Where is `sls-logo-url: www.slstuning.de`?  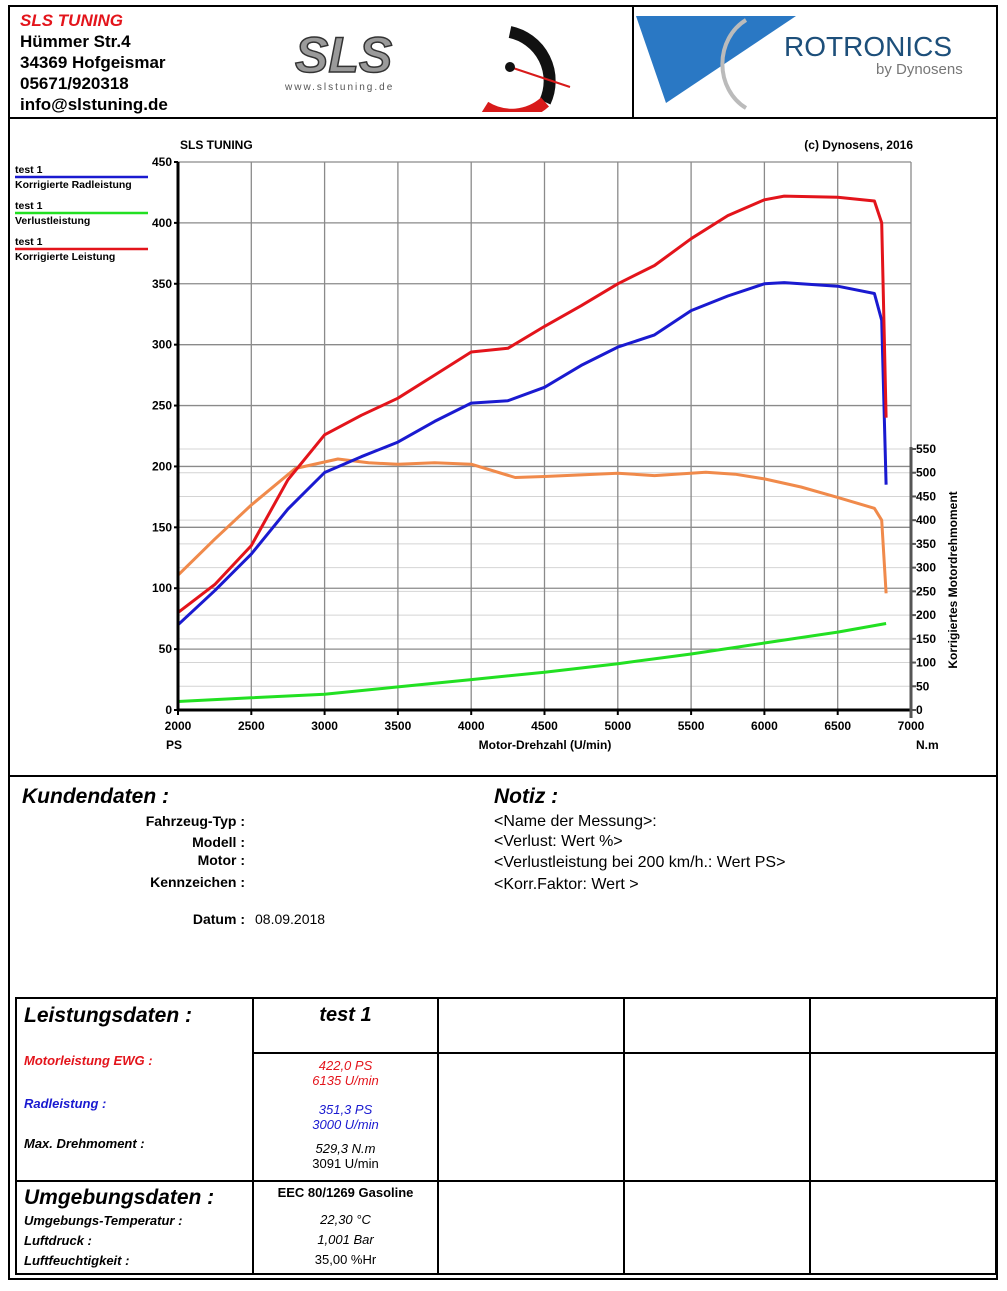 sls-logo-url: www.slstuning.de is located at coordinates (339, 87).